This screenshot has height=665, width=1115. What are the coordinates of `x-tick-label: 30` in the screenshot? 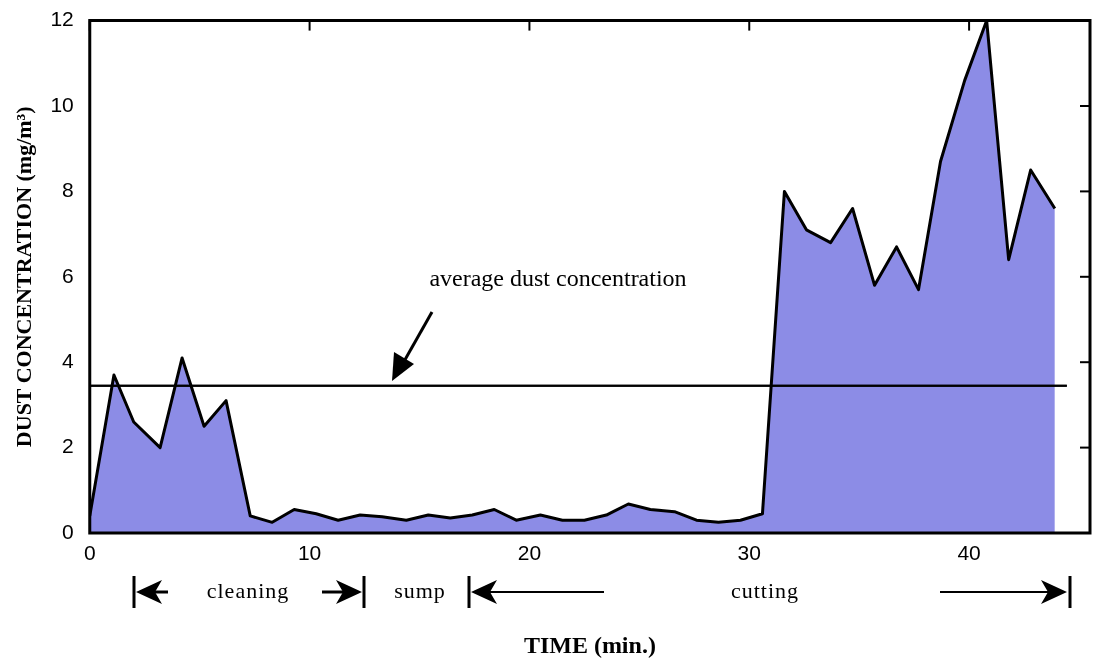 It's located at (749, 553).